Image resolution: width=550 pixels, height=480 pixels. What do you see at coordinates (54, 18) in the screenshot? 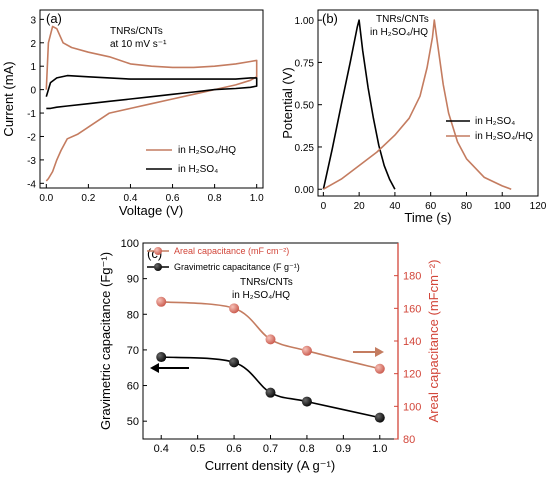
I see `panel-a-label: (a)` at bounding box center [54, 18].